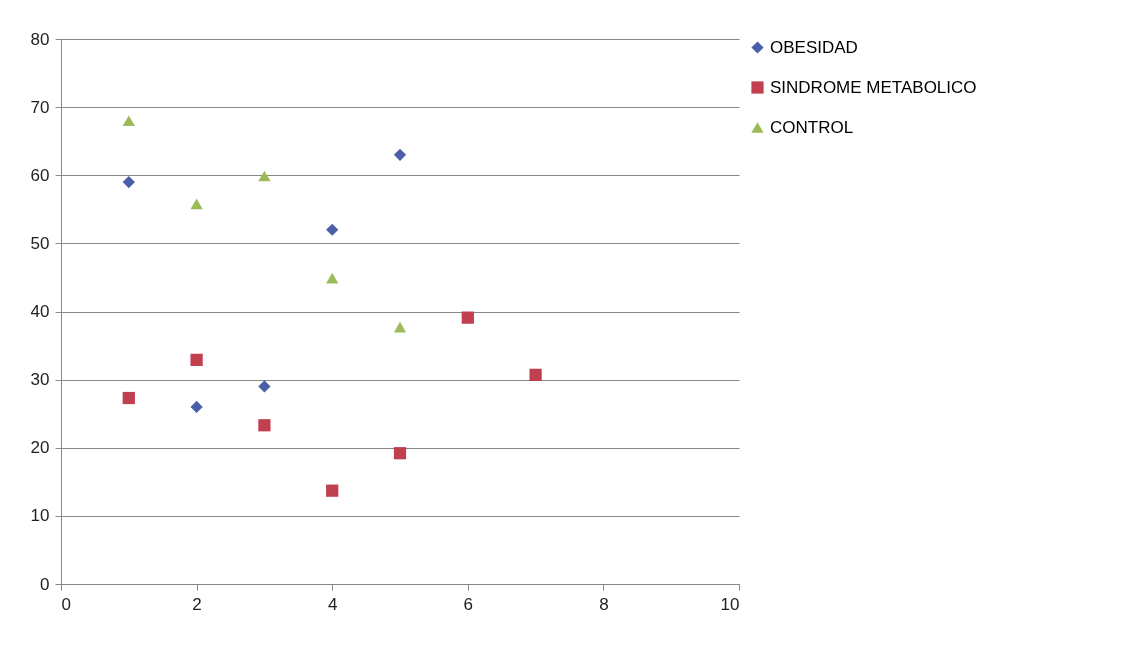  Describe the element at coordinates (468, 604) in the screenshot. I see `x-tick-label: 6` at that location.